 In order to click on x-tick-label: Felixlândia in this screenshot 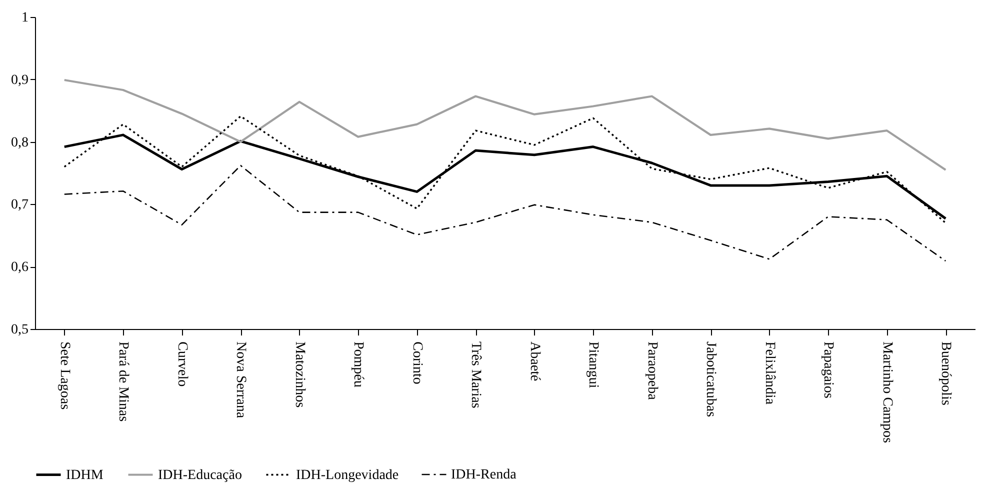, I will do `click(769, 374)`.